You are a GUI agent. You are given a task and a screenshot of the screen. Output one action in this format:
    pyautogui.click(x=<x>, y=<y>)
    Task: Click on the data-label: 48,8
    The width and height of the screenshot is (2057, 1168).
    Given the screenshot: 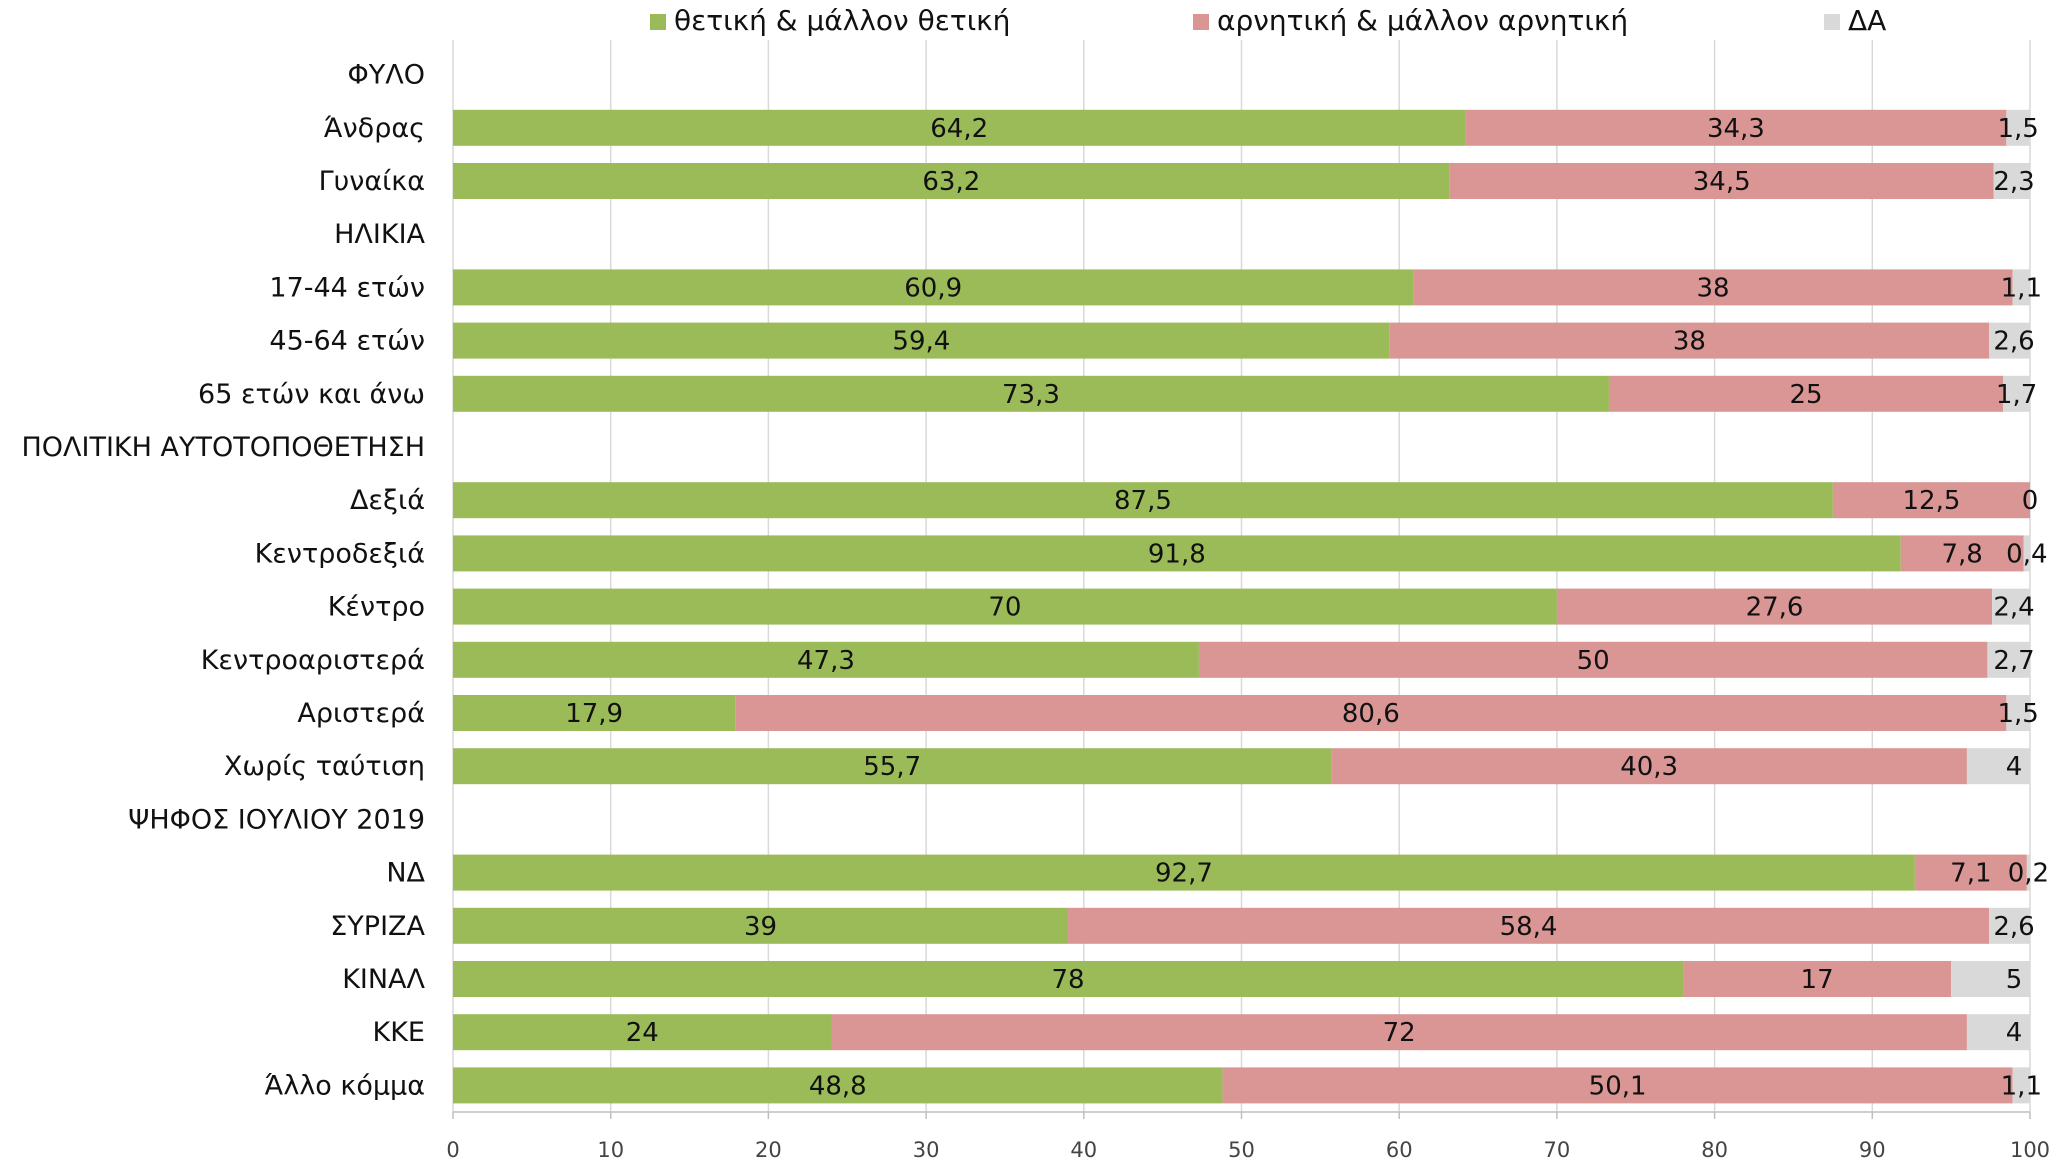 What is the action you would take?
    pyautogui.click(x=838, y=1086)
    